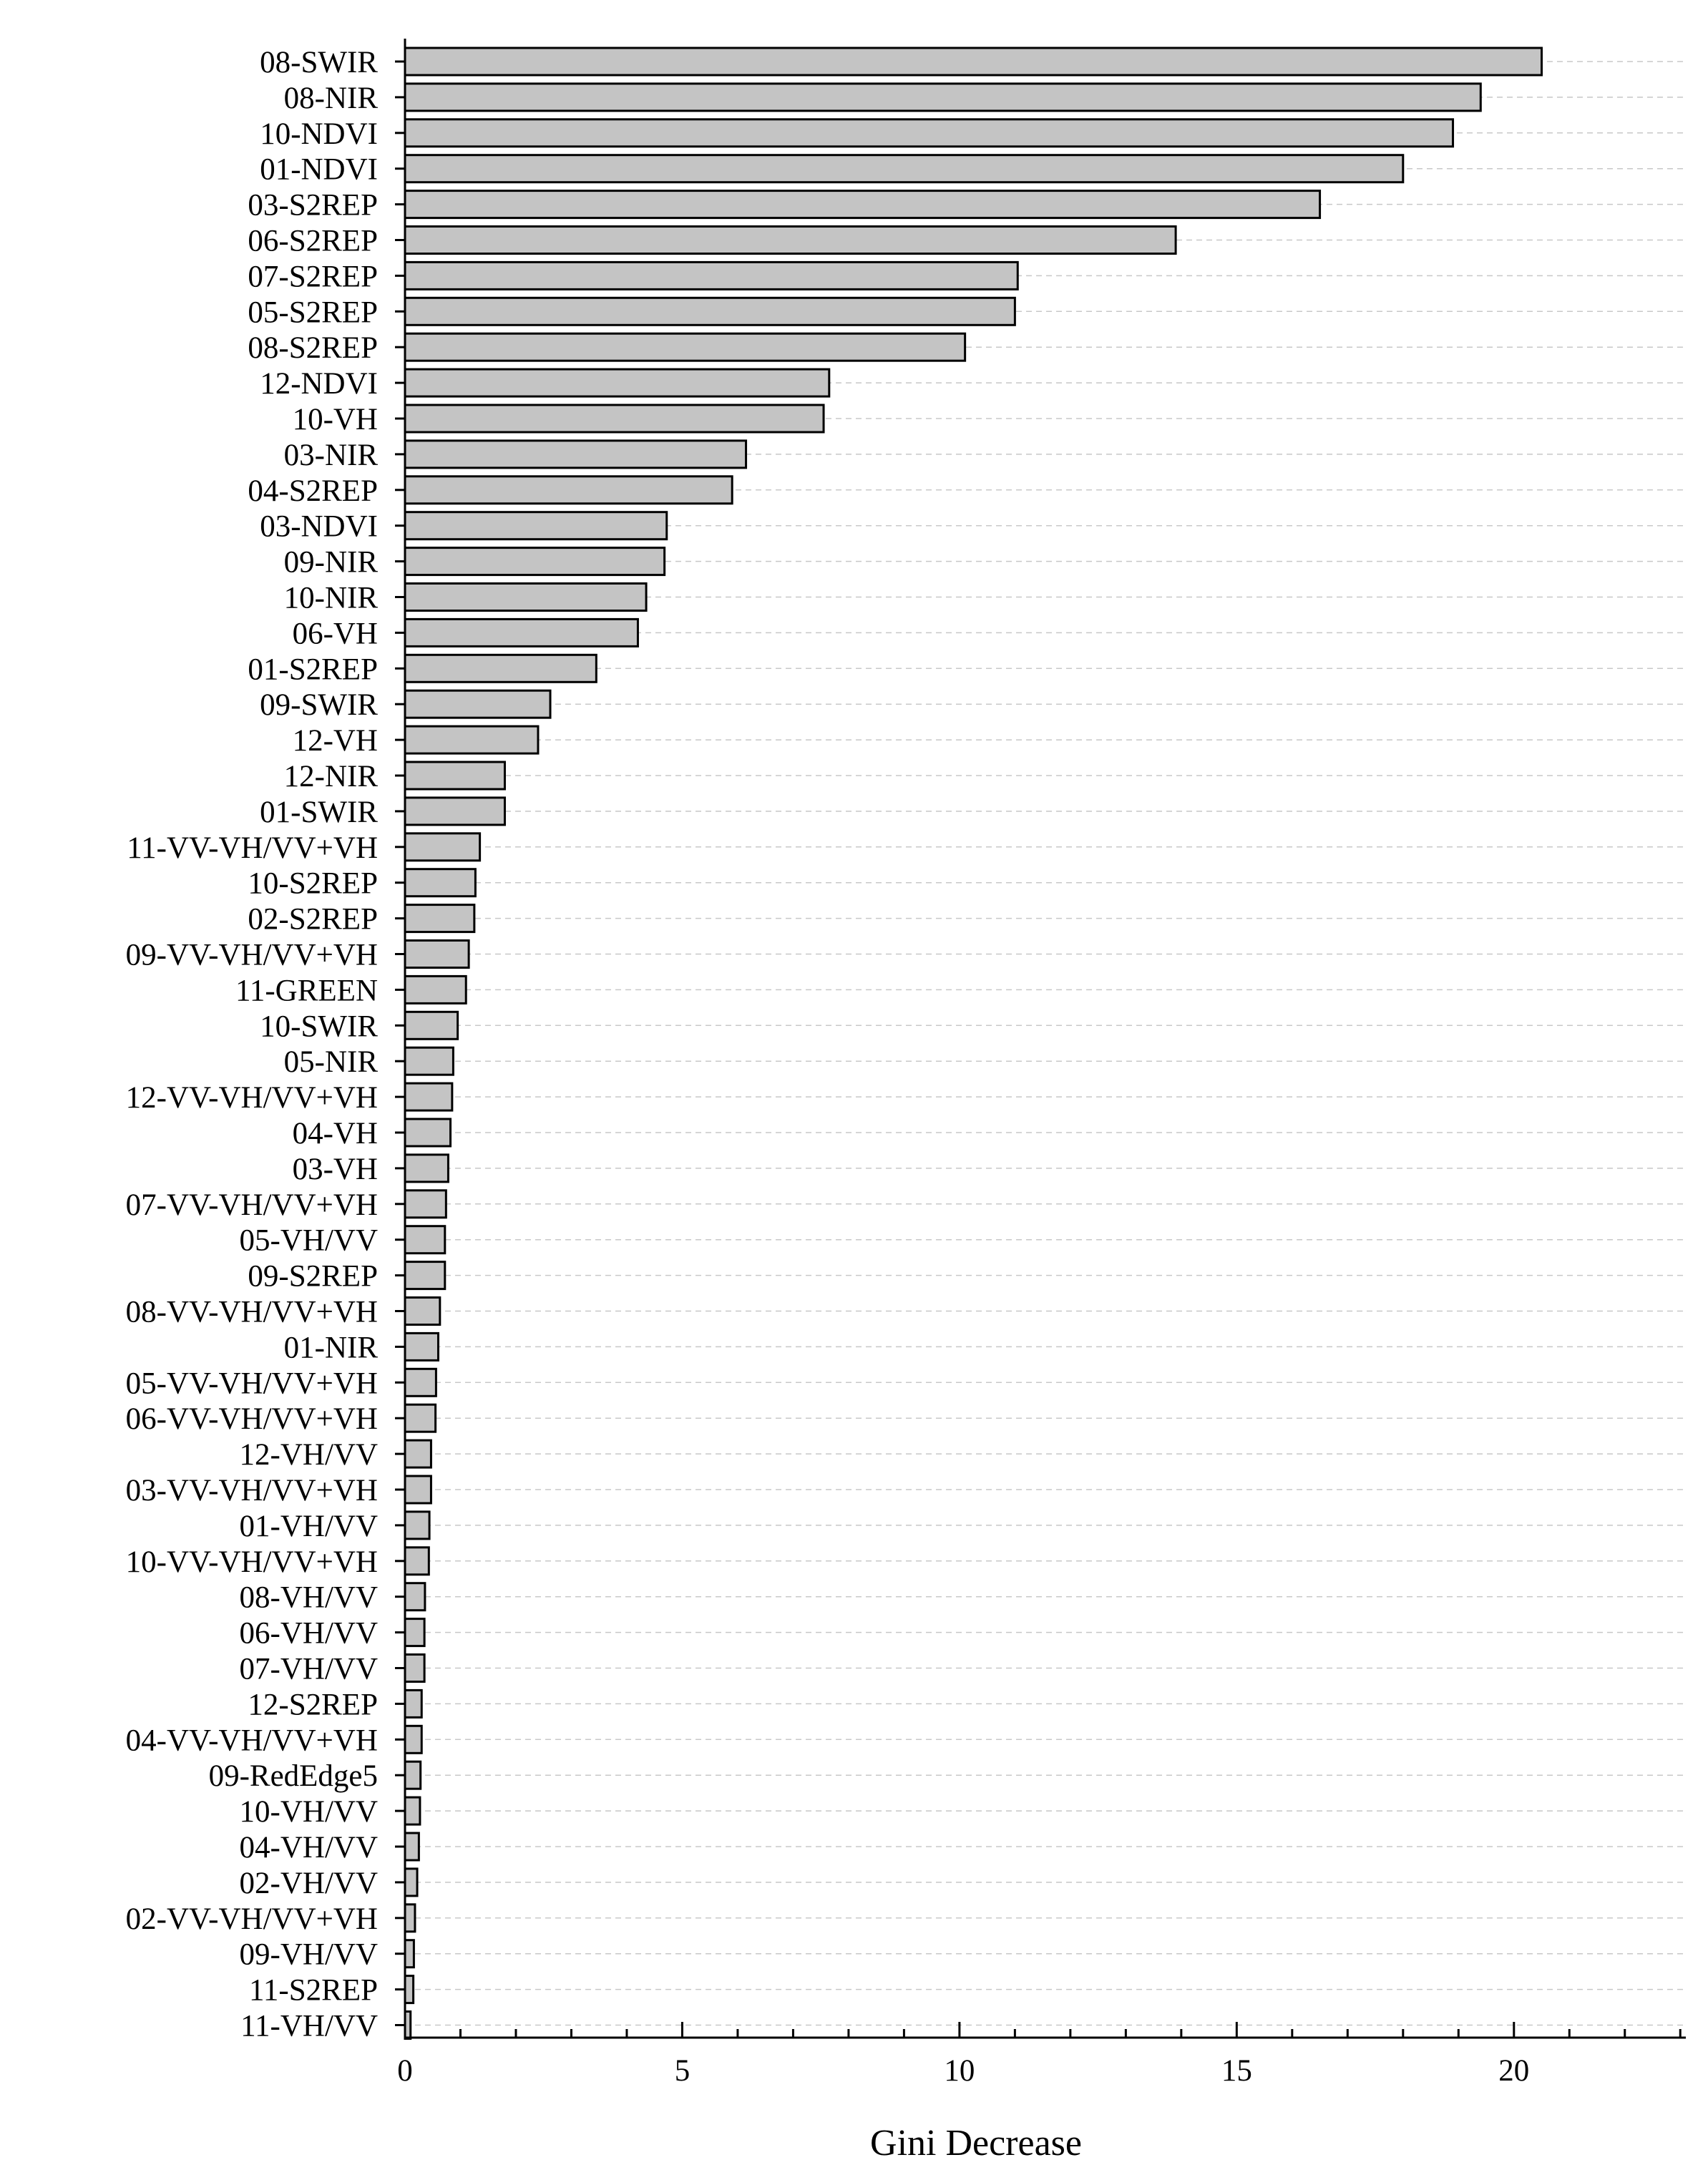  Describe the element at coordinates (313, 348) in the screenshot. I see `category-label: 08-S2REP` at that location.